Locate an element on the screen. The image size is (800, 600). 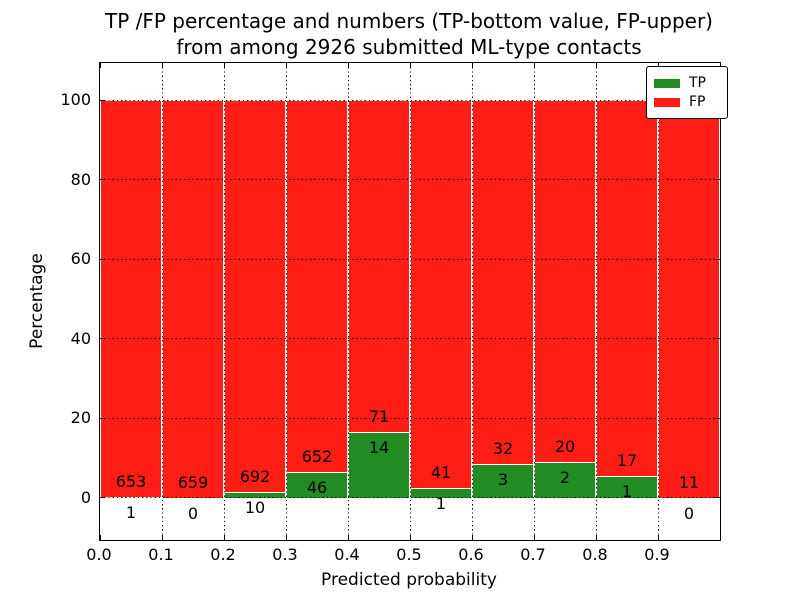
y-tick-label: 40 is located at coordinates (80, 338).